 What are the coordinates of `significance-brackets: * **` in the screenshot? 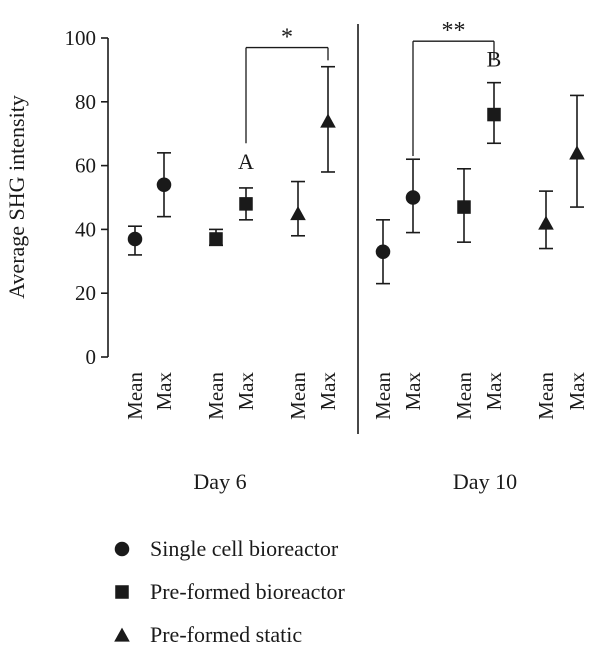 It's located at (370, 87).